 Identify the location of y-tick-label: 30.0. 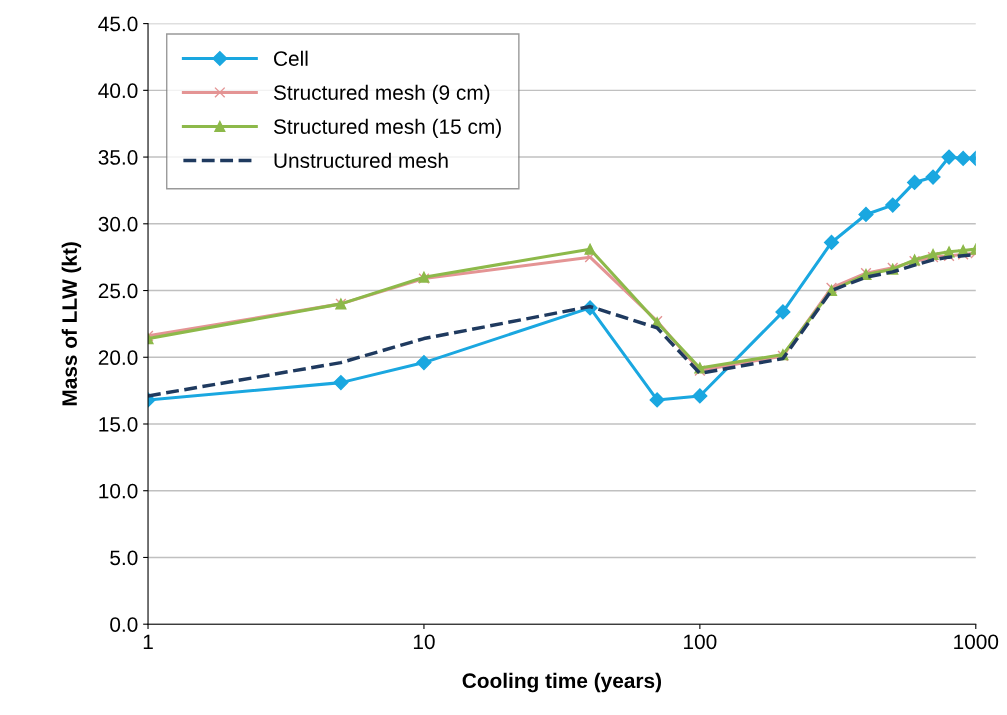
(118, 224).